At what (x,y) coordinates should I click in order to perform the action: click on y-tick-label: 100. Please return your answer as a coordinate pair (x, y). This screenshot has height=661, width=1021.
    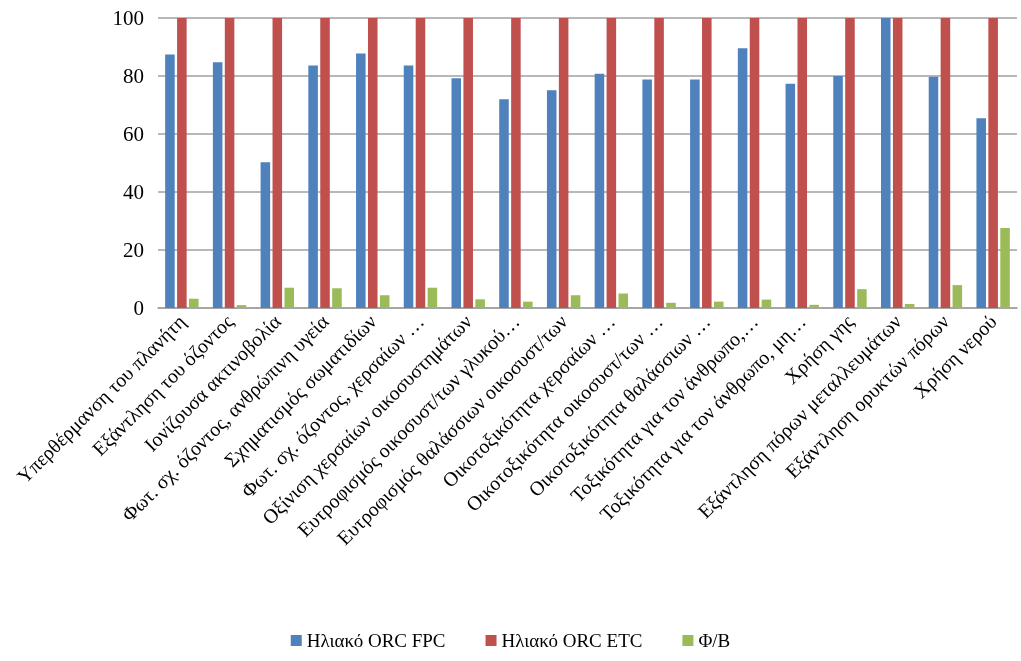
    Looking at the image, I should click on (128, 18).